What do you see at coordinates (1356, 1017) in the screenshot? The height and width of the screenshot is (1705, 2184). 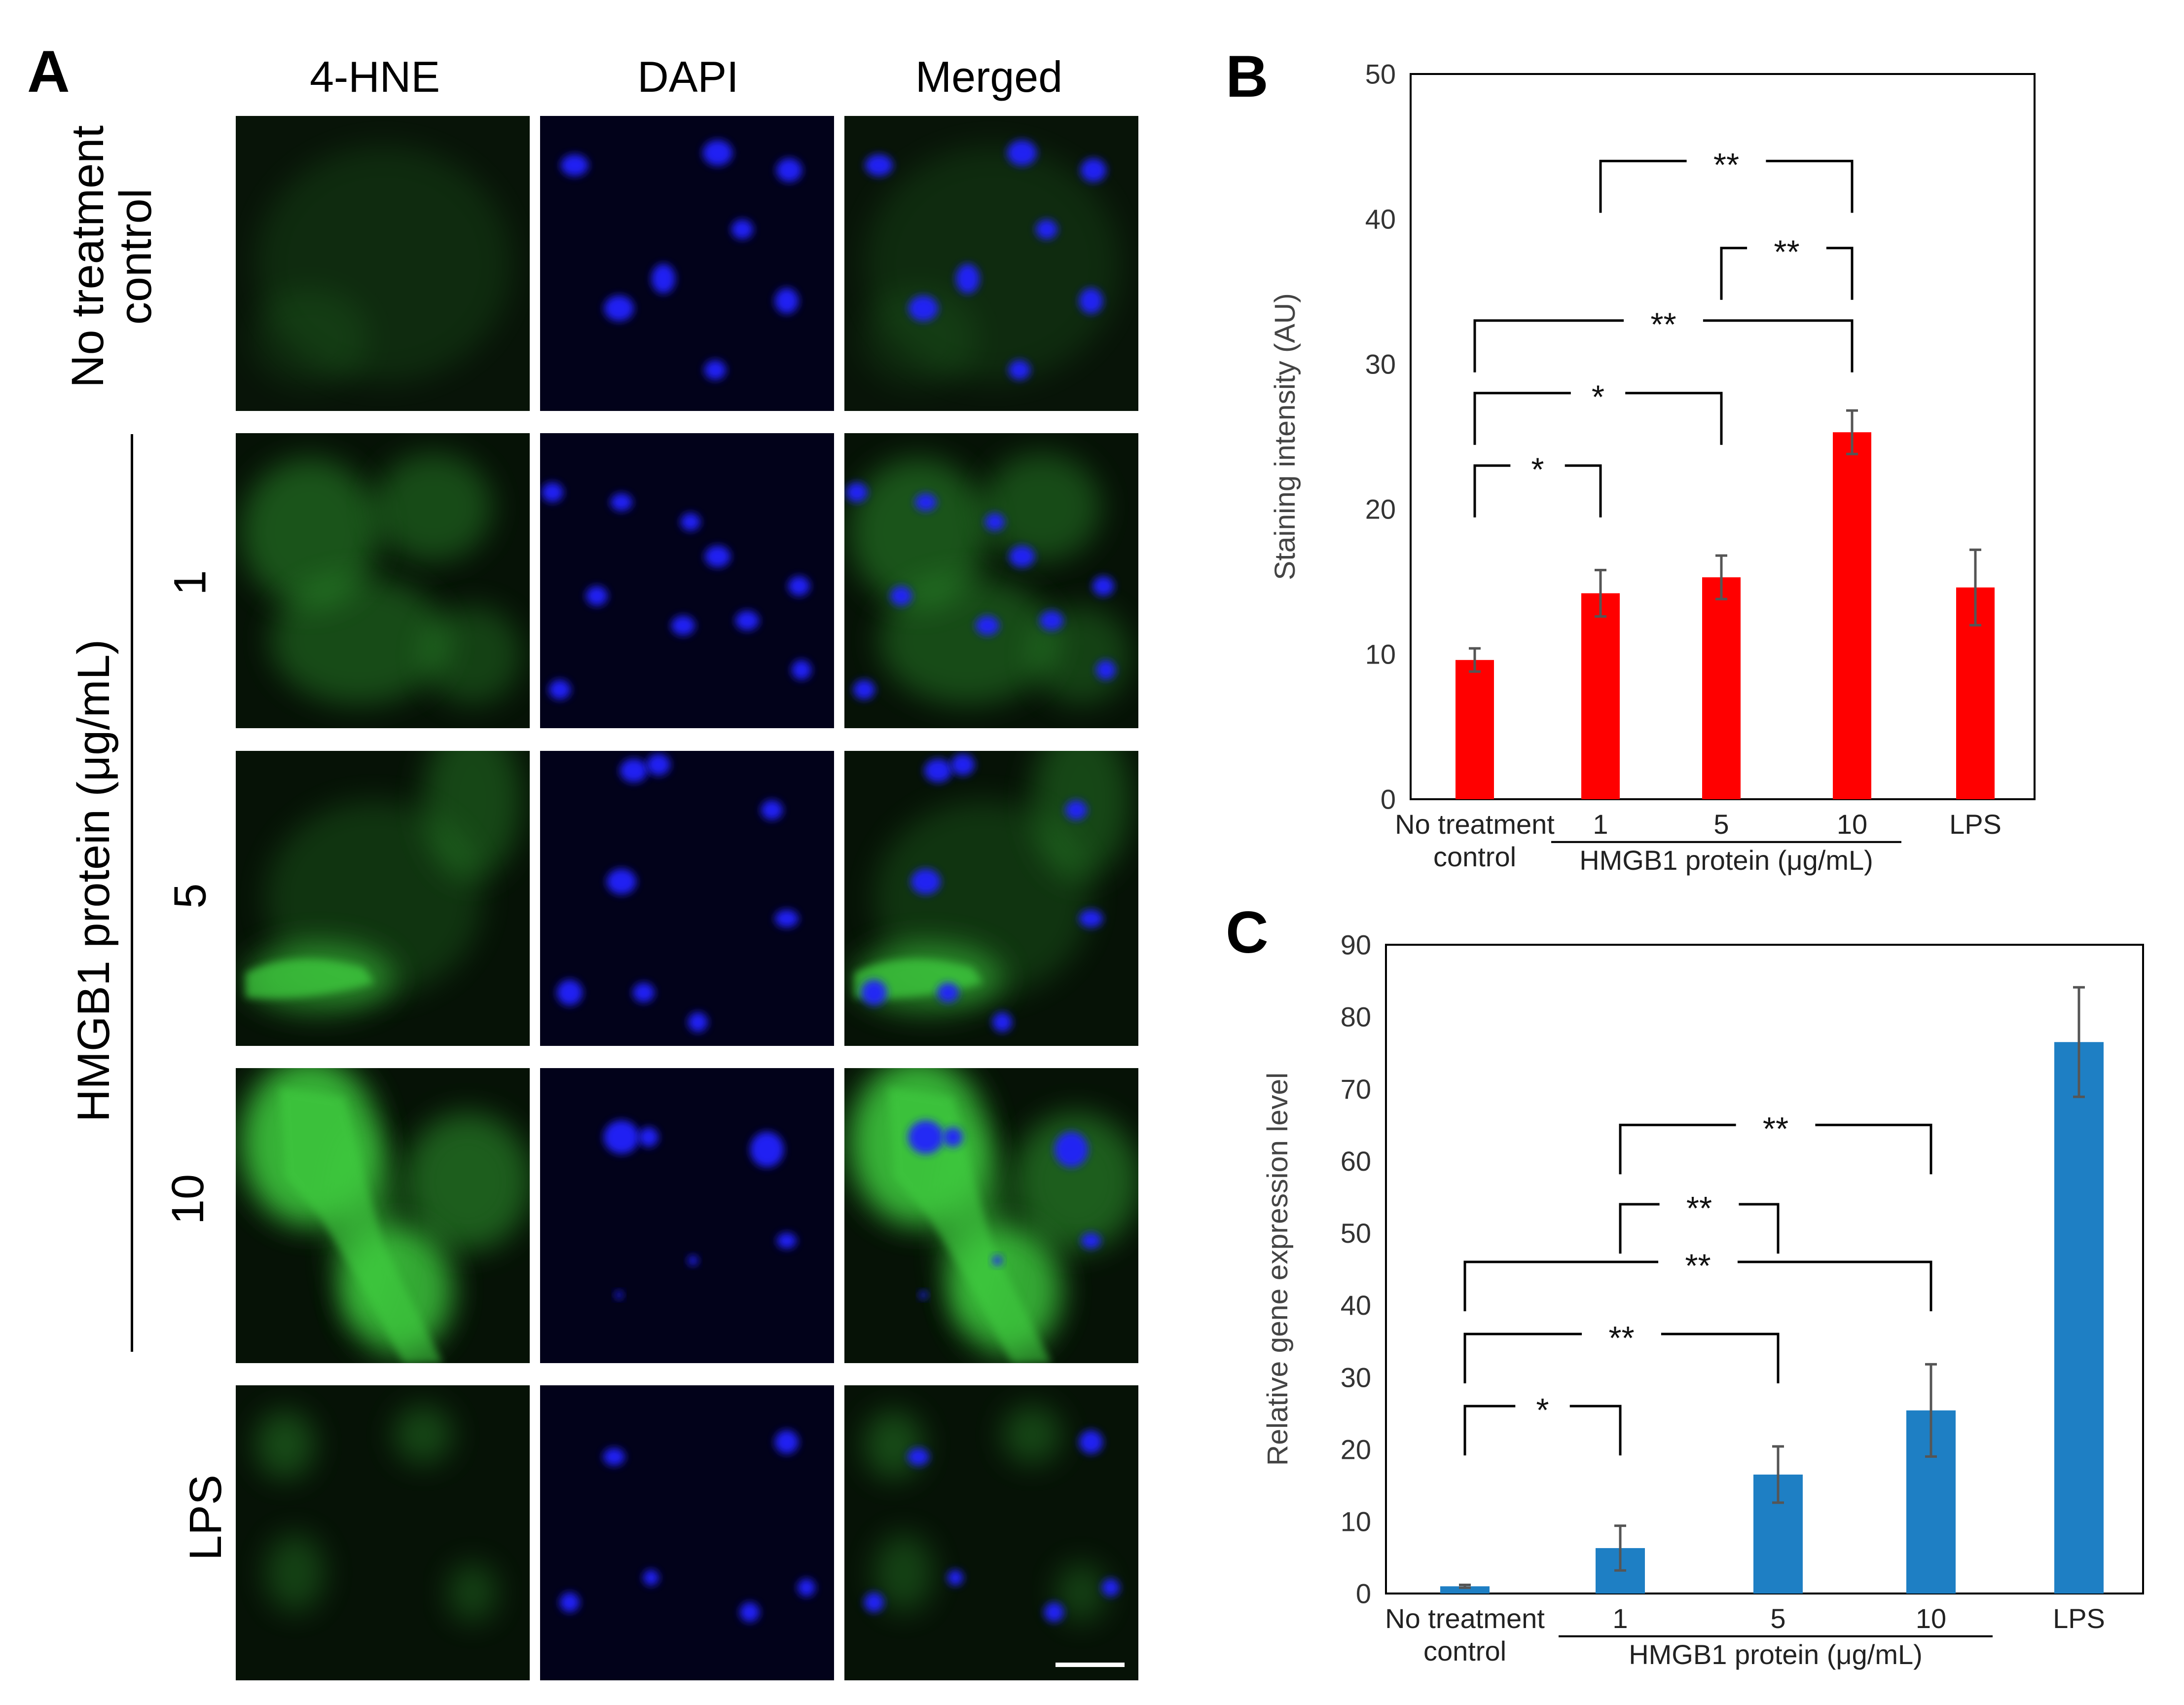 I see `panel-c-ytick-8: 80` at bounding box center [1356, 1017].